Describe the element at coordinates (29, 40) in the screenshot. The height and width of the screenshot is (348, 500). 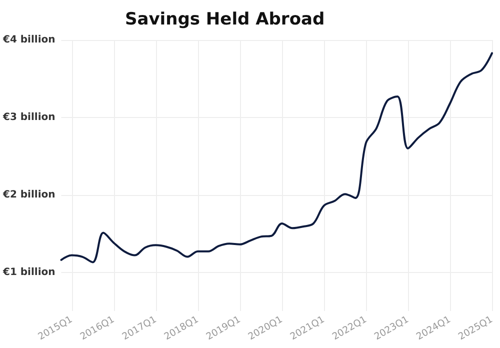
I see `y-tick-label: €4 billion` at that location.